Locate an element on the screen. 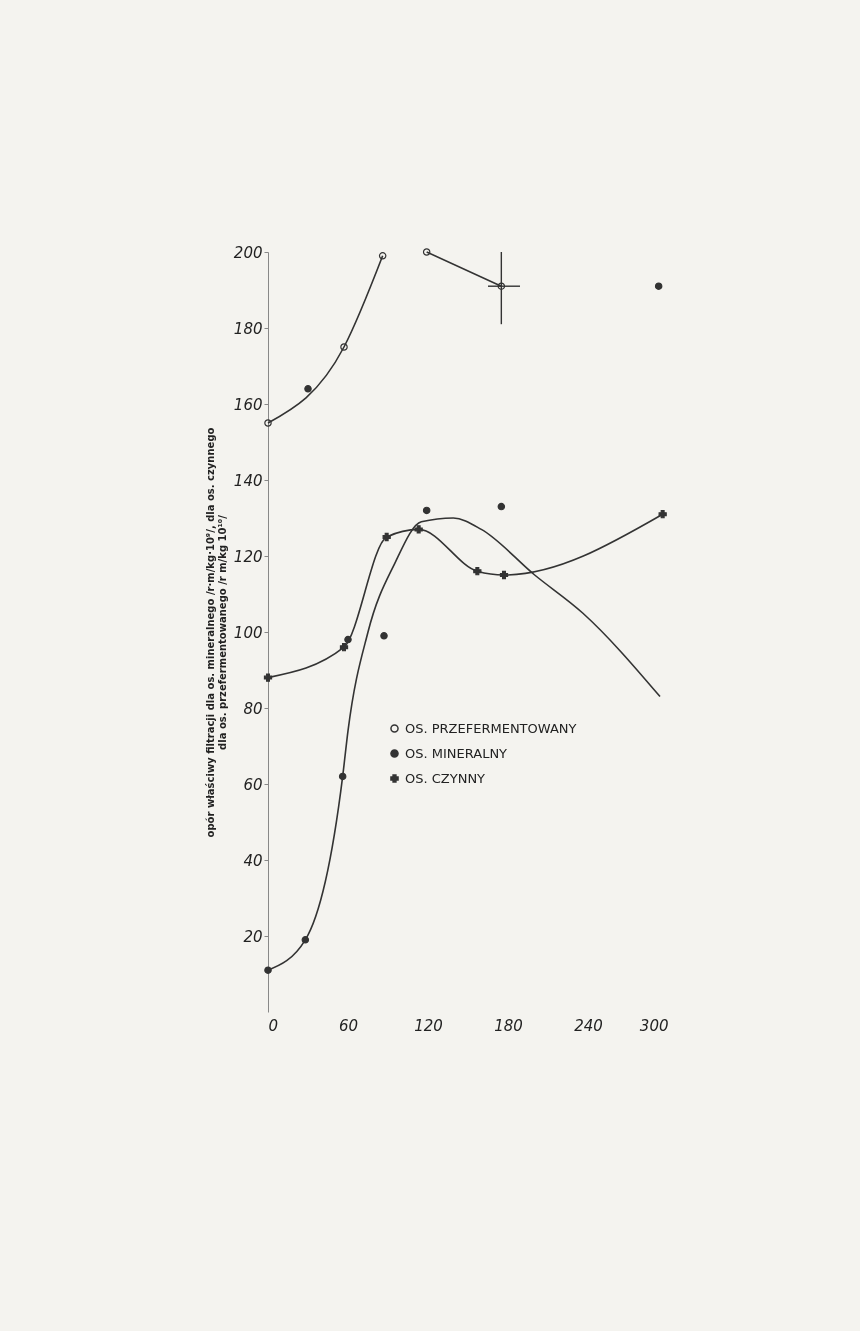  legend-label: OS. MINERALNY is located at coordinates (456, 753).